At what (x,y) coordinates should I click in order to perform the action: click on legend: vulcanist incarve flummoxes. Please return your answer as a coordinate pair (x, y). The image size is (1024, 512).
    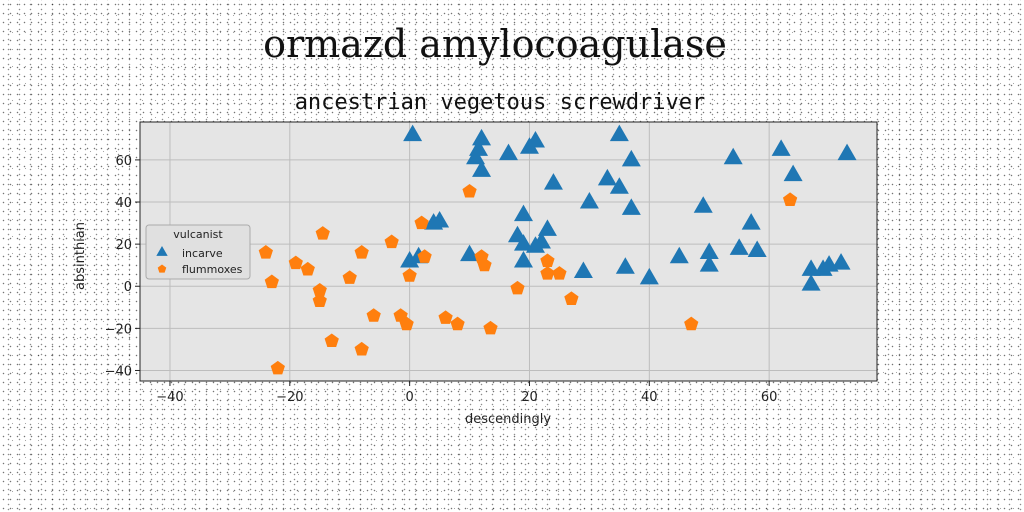
    Looking at the image, I should click on (198, 252).